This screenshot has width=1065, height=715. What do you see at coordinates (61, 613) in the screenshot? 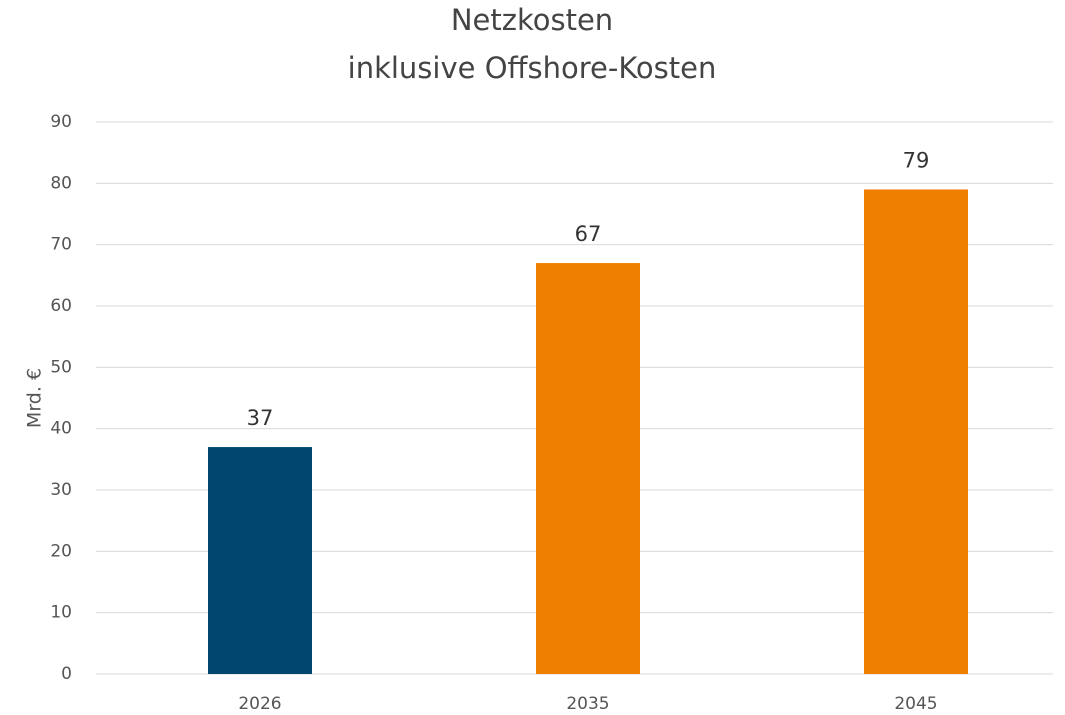
I see `y-tick-label: 10` at bounding box center [61, 613].